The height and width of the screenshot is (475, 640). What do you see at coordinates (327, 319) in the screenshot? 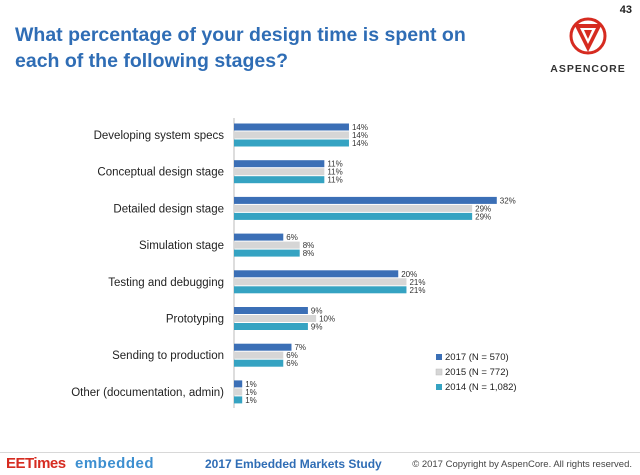
I see `data-label: 10%` at bounding box center [327, 319].